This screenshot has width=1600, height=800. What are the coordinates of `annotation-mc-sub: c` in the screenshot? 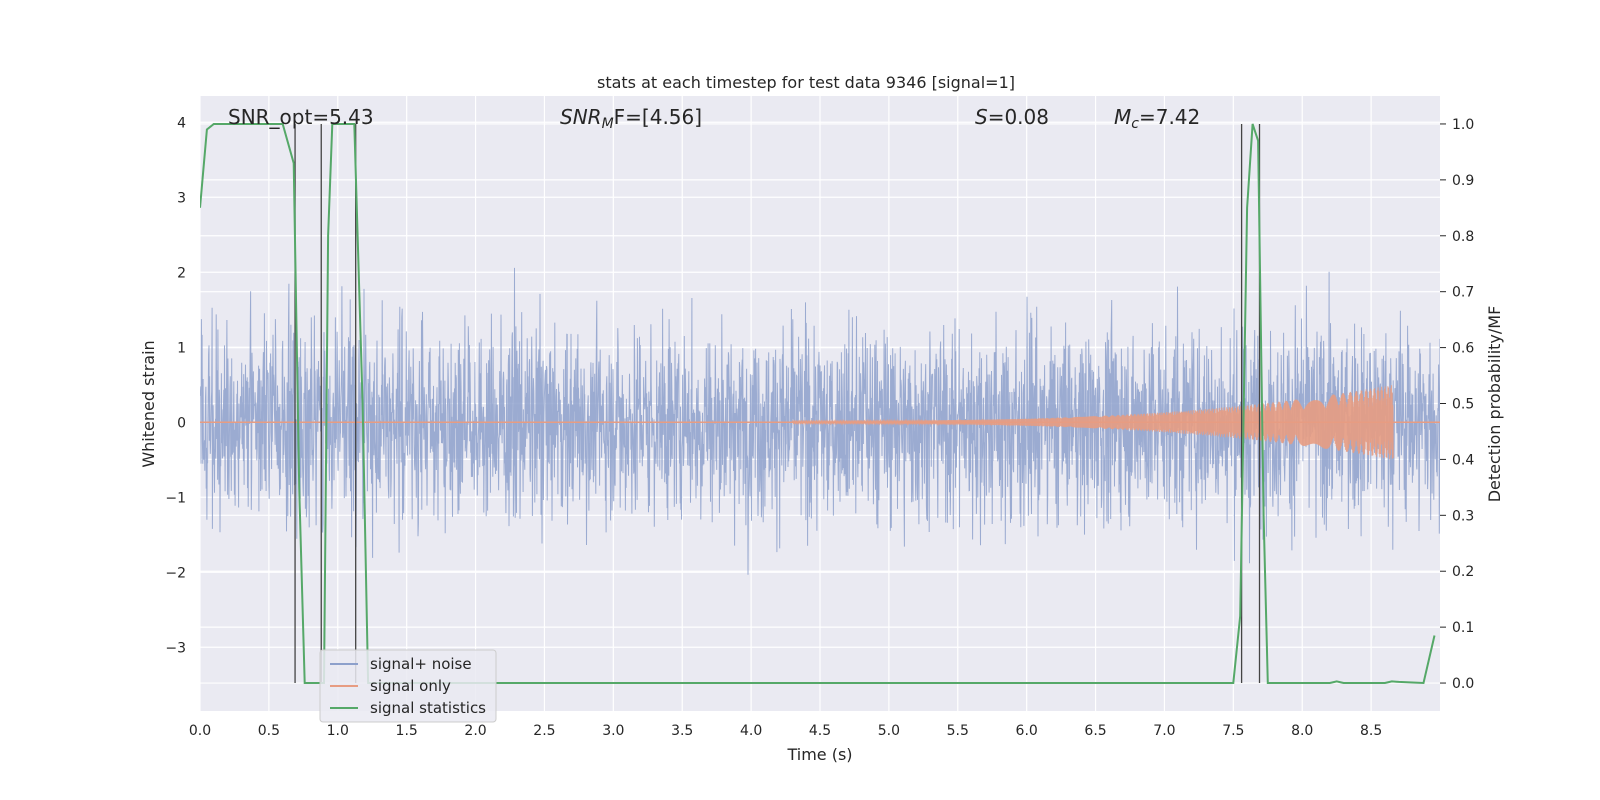 It's located at (1135, 124).